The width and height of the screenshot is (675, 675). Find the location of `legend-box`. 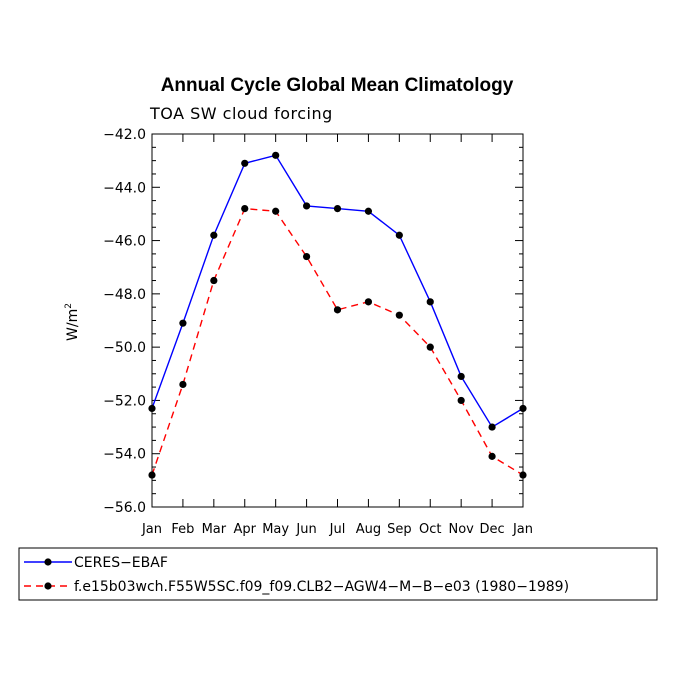

legend-box is located at coordinates (338, 574).